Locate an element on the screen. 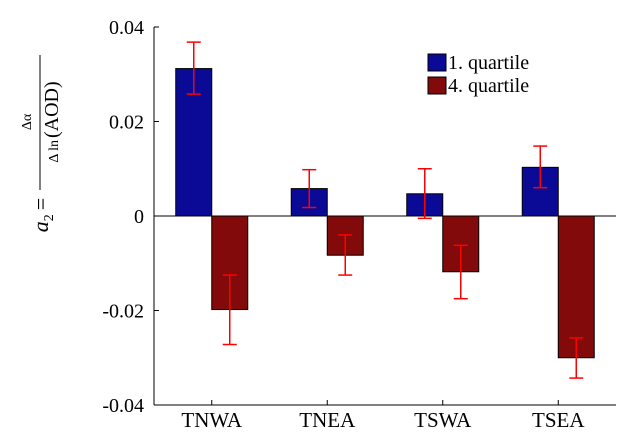 This screenshot has height=435, width=626. x-category-label: TNEA is located at coordinates (327, 420).